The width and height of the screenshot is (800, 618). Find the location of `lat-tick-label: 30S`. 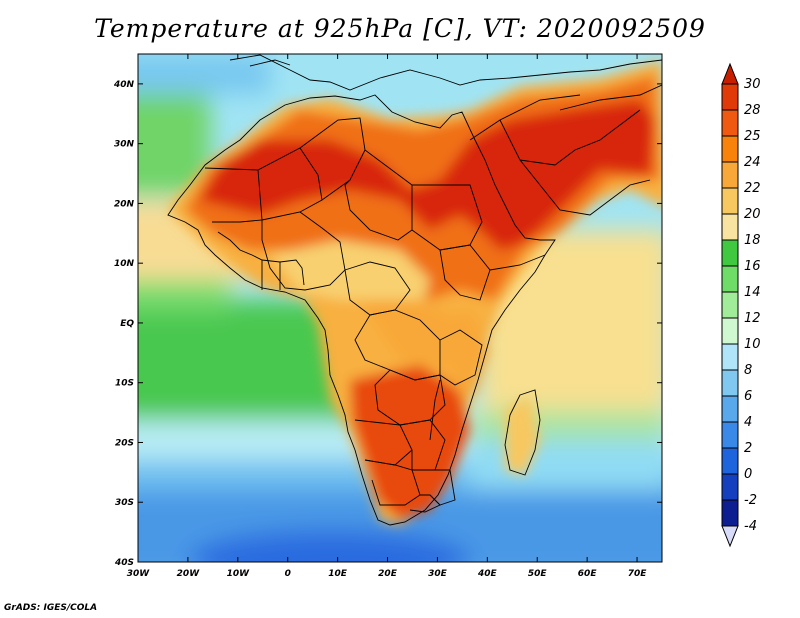

lat-tick-label: 30S is located at coordinates (124, 503).